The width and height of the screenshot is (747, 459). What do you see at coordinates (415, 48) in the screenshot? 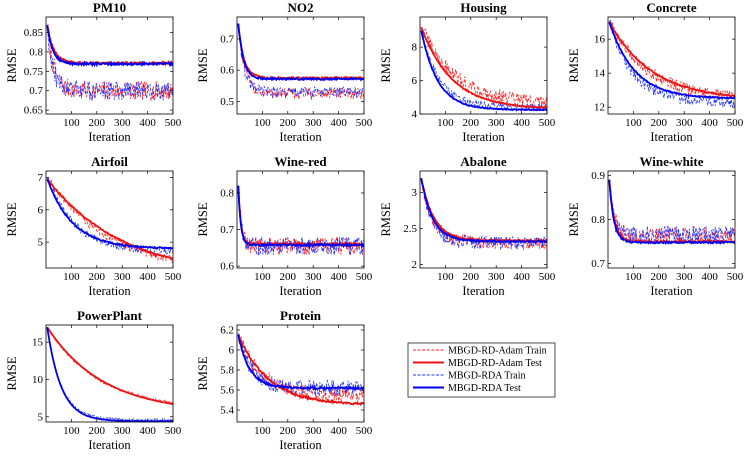
I see `y-tick-label: 8` at bounding box center [415, 48].